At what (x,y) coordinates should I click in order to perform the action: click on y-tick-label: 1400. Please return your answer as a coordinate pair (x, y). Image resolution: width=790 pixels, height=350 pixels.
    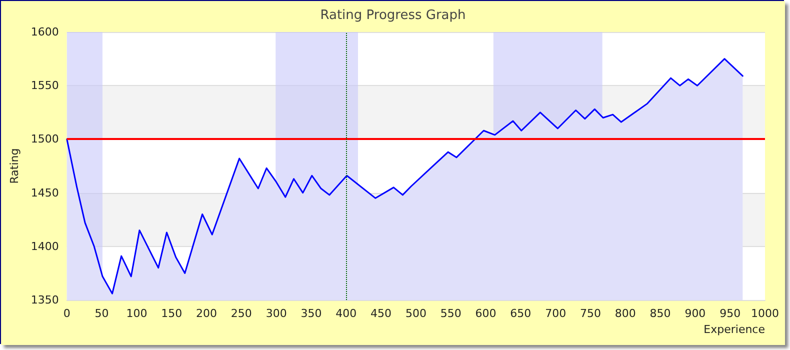
    Looking at the image, I should click on (44, 246).